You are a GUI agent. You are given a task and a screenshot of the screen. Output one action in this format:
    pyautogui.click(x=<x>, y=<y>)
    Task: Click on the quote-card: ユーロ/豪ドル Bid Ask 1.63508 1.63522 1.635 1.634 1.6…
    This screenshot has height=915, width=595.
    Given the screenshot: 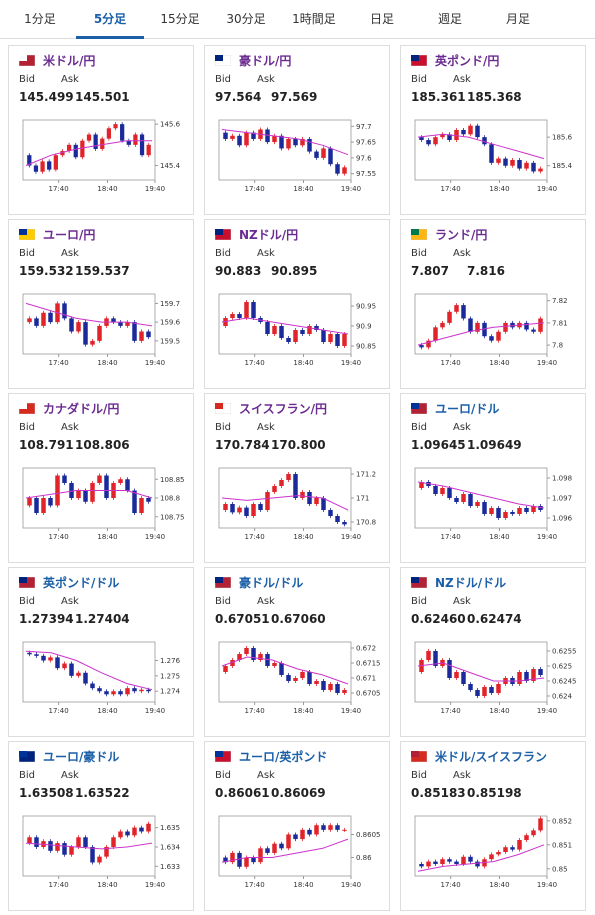 What is the action you would take?
    pyautogui.click(x=101, y=826)
    